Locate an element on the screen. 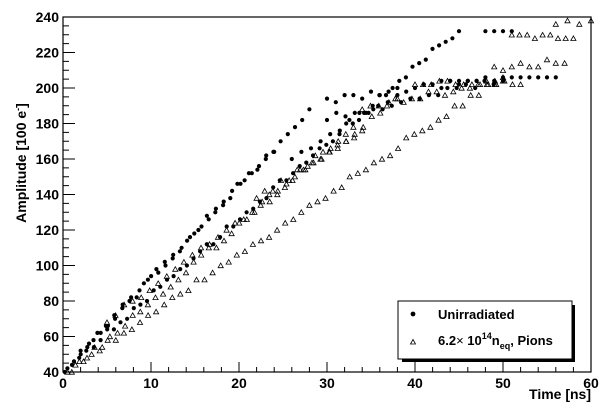  x-tick-label: 30 is located at coordinates (327, 383).